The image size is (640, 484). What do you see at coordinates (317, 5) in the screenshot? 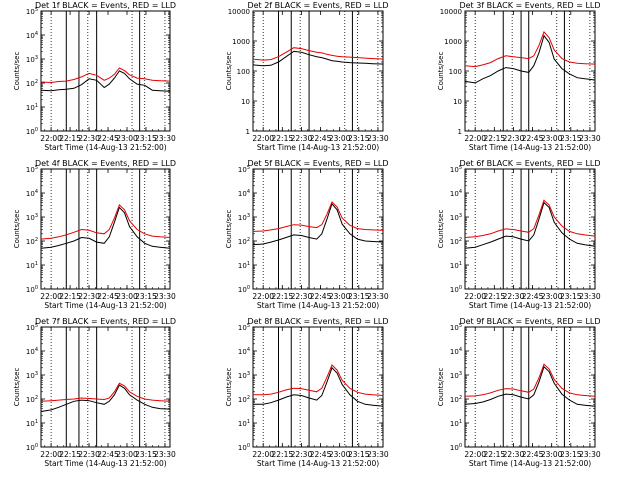
I see `panel-title: Det 2f BLACK = Events, RED = LLD` at bounding box center [317, 5].